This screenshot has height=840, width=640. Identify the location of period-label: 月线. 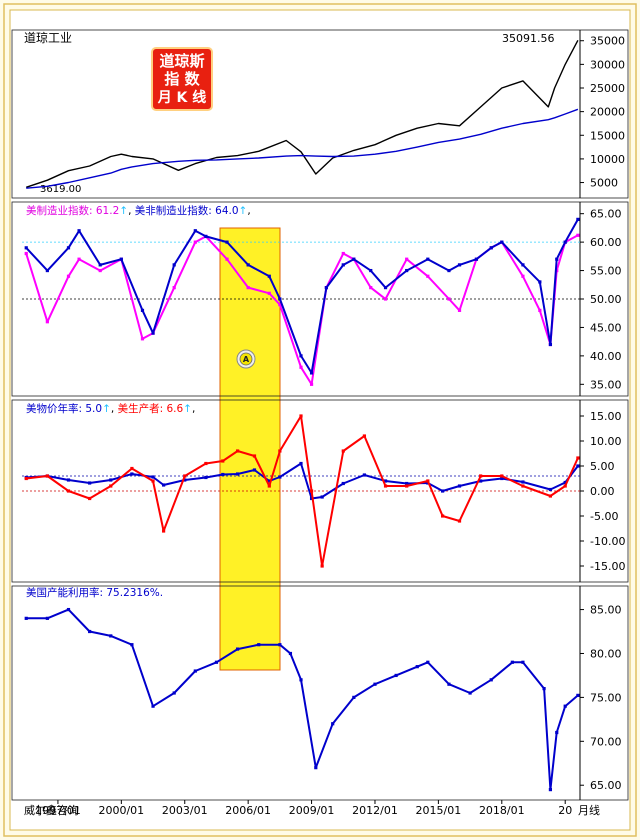
(589, 810).